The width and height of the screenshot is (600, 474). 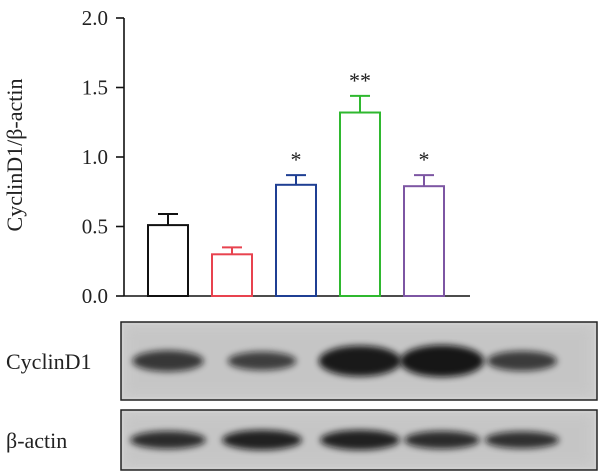 I want to click on significance-label-3: *, so click(x=296, y=159).